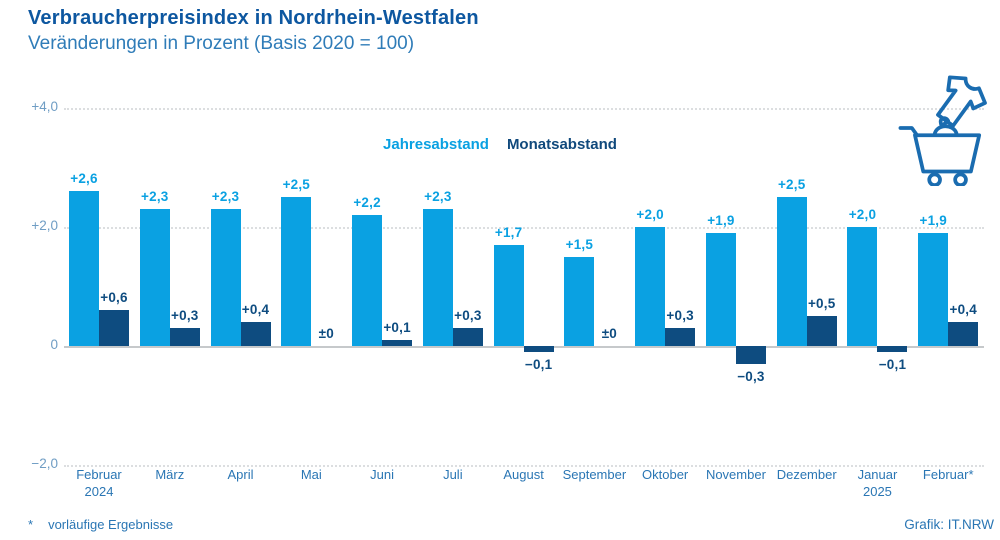 This screenshot has width=1000, height=540. What do you see at coordinates (31, 524) in the screenshot?
I see `footnote-marker: *` at bounding box center [31, 524].